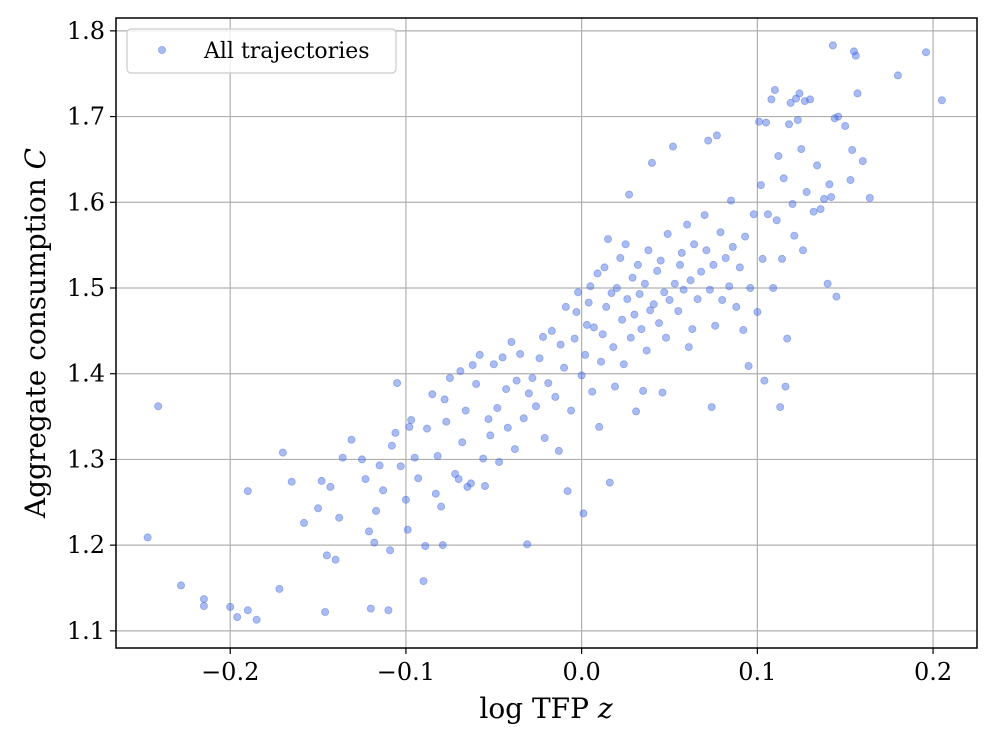 This screenshot has width=996, height=747. I want to click on y-tick-label: 1.8, so click(86, 31).